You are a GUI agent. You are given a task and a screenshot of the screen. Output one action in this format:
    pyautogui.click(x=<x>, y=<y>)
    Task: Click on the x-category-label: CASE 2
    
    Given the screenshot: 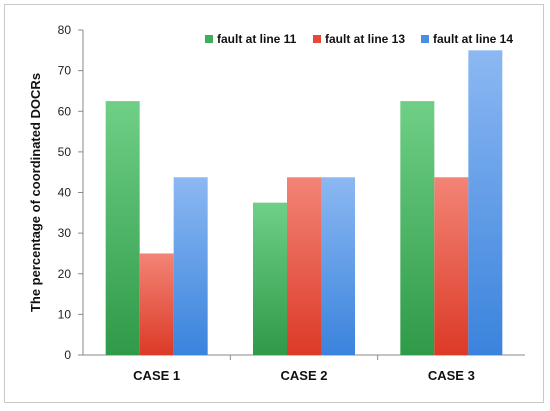 What is the action you would take?
    pyautogui.click(x=304, y=375)
    